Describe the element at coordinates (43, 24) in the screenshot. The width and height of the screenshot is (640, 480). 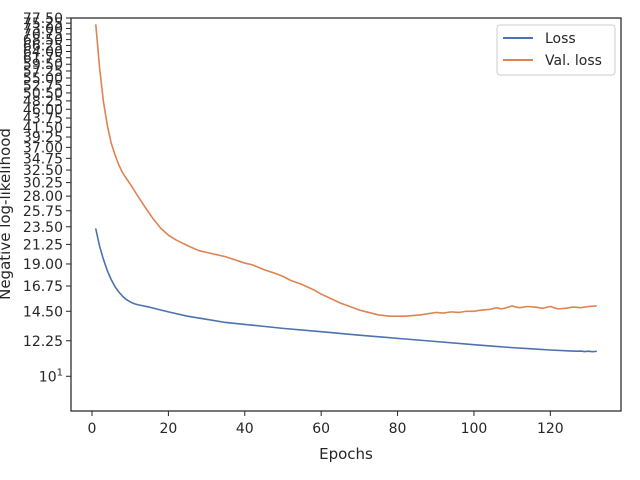
I see `y-tick-label: 75.25` at that location.